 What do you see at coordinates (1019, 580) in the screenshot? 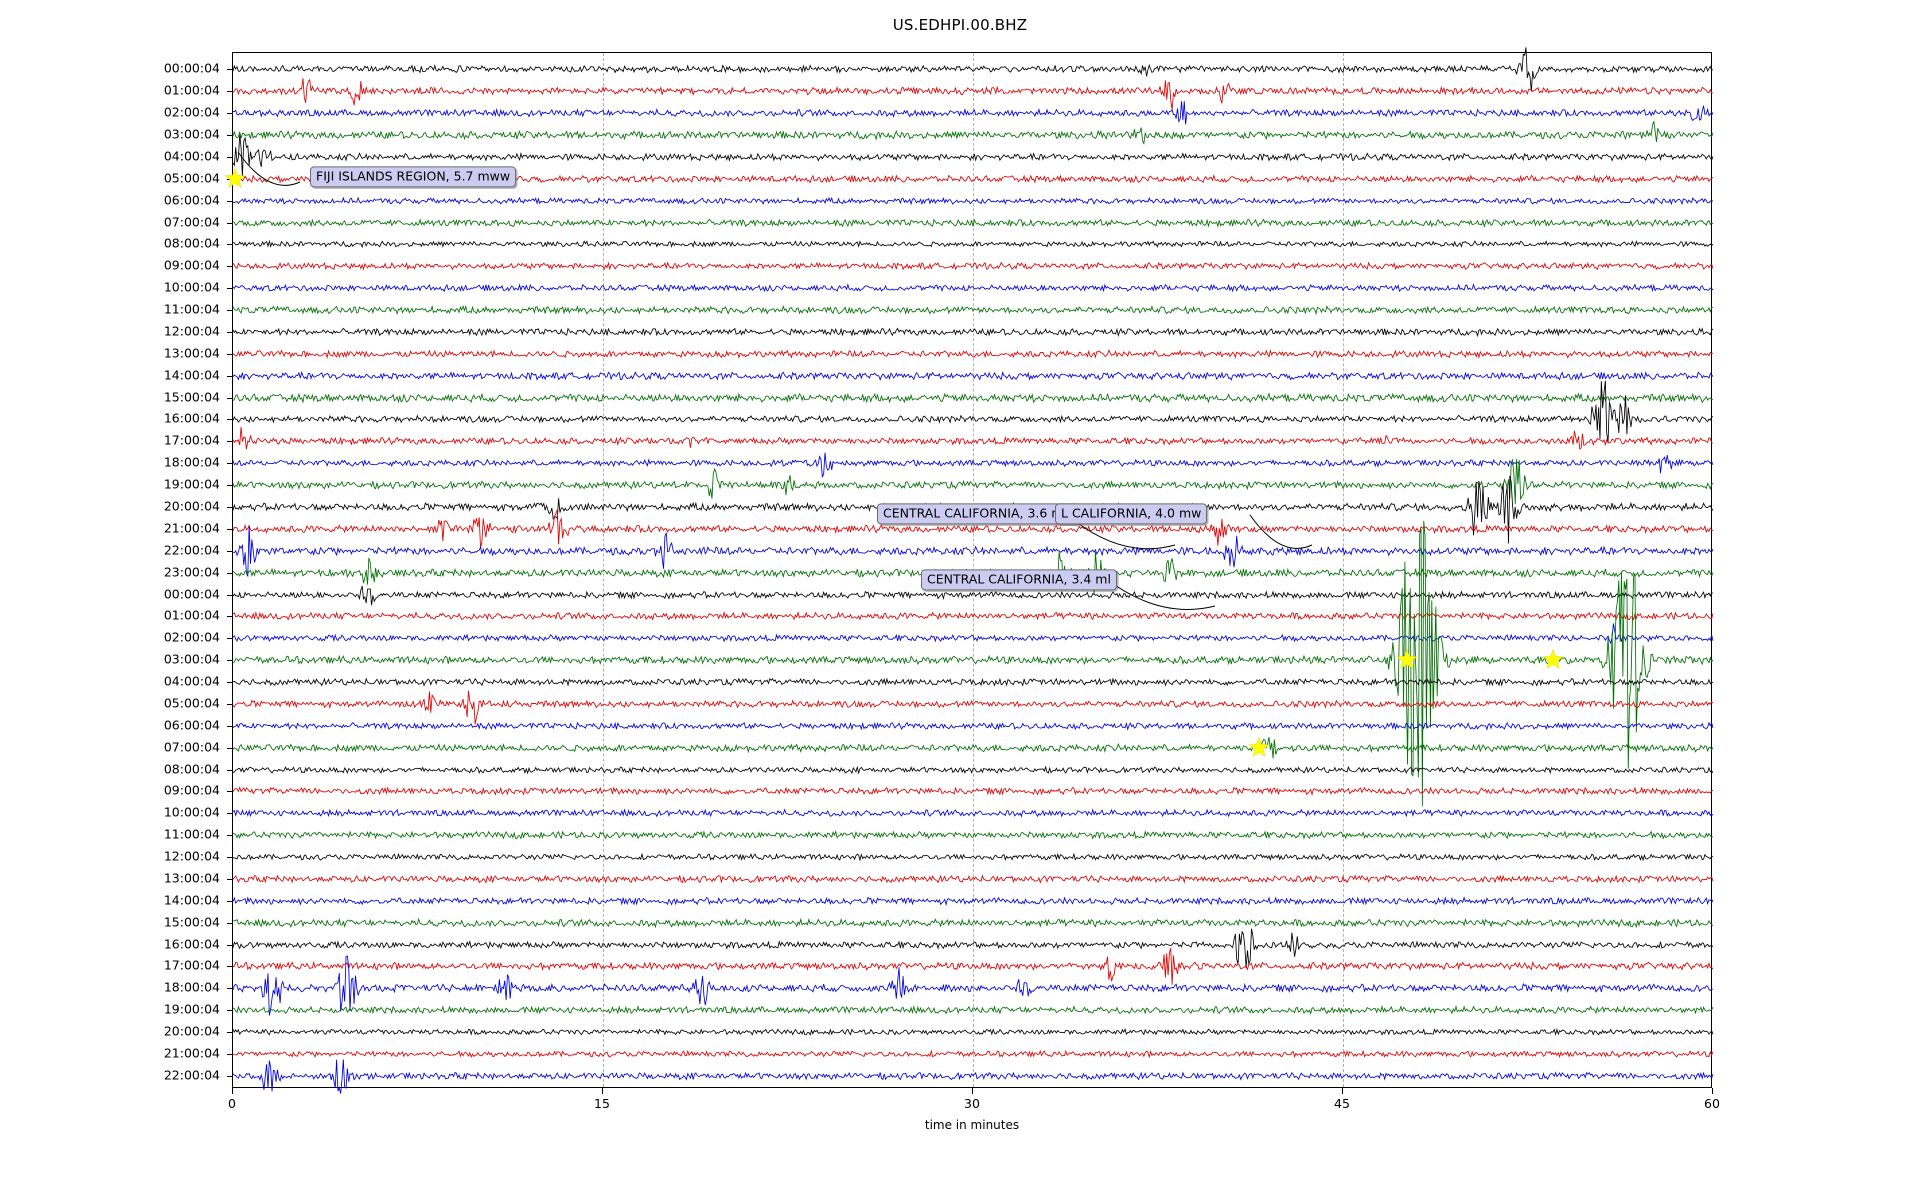
I see `event-annotation-label: CENTRAL CALIFORNIA, 3.4 ml` at bounding box center [1019, 580].